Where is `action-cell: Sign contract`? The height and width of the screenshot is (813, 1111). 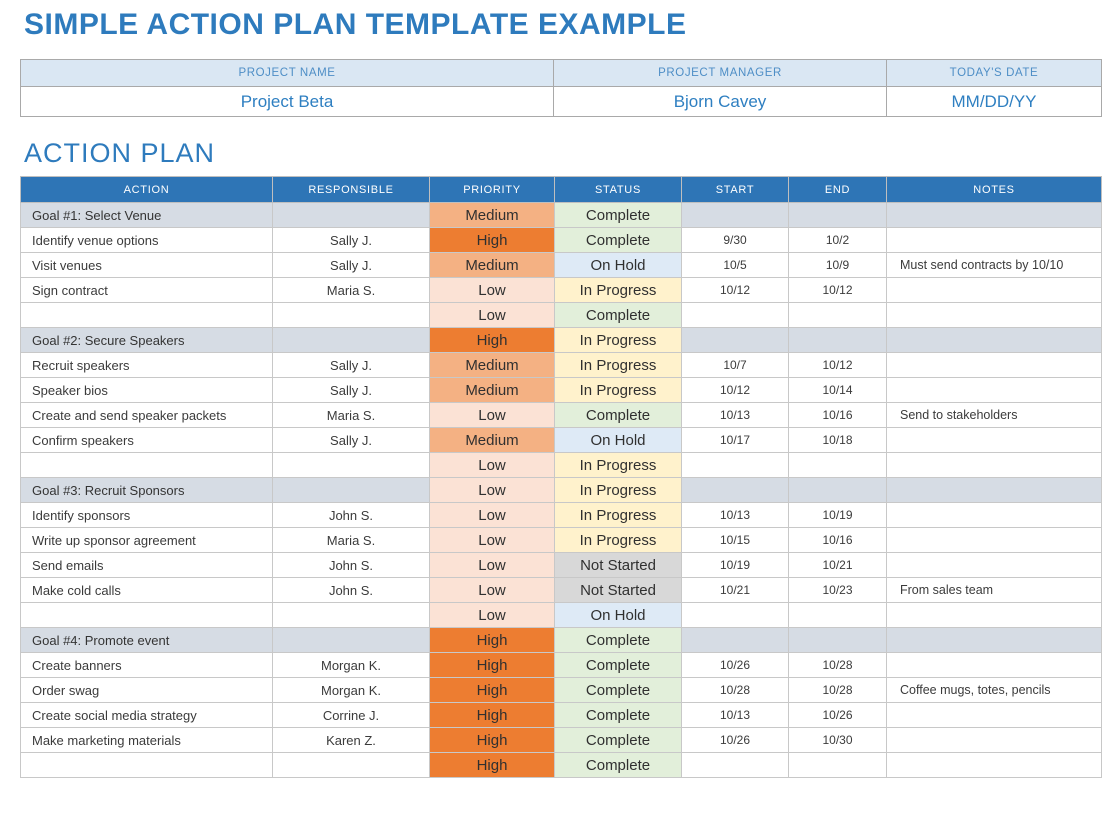 action-cell: Sign contract is located at coordinates (146, 290).